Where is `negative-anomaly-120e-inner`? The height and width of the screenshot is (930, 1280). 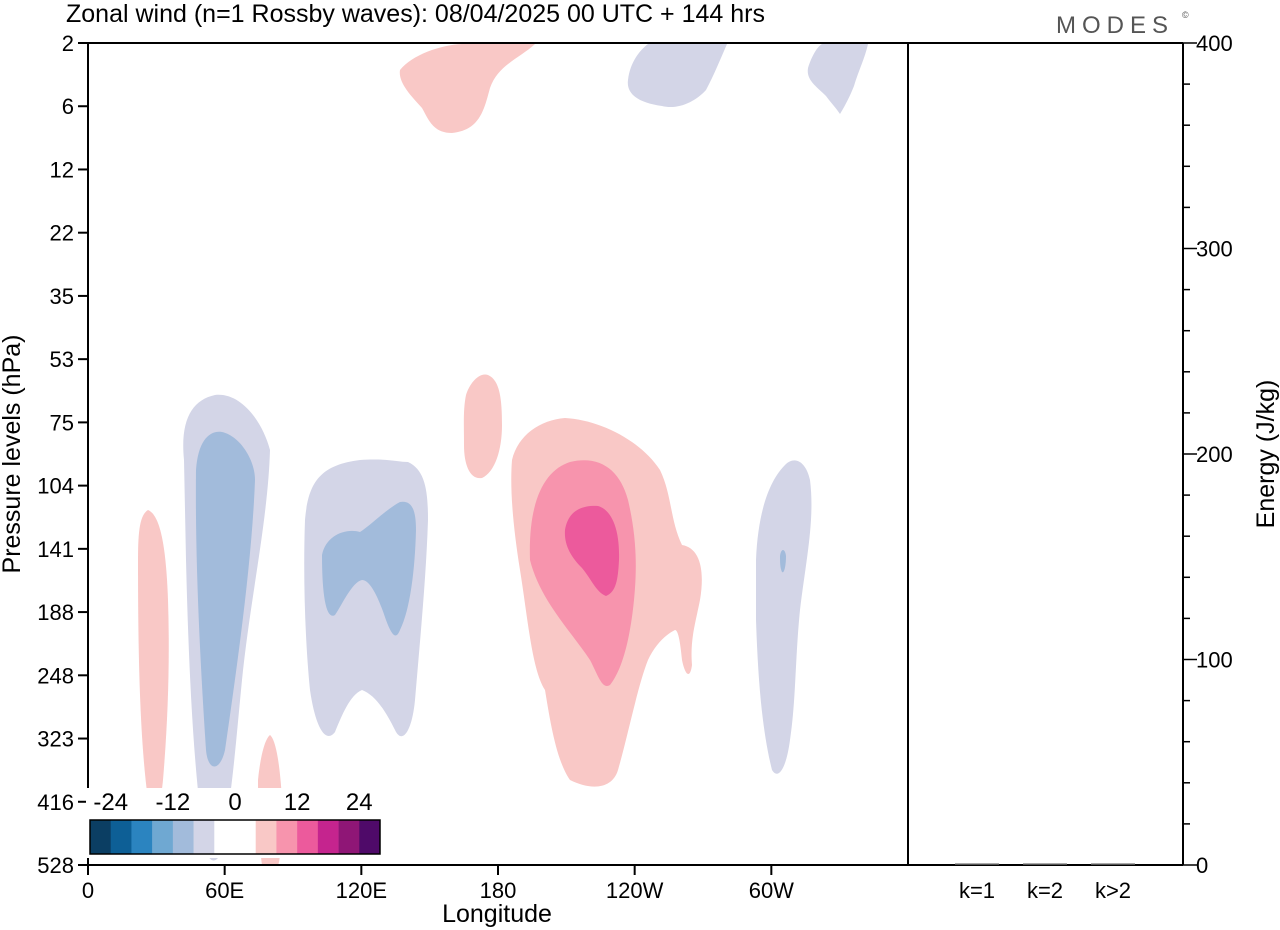
negative-anomaly-120e-inner is located at coordinates (369, 568).